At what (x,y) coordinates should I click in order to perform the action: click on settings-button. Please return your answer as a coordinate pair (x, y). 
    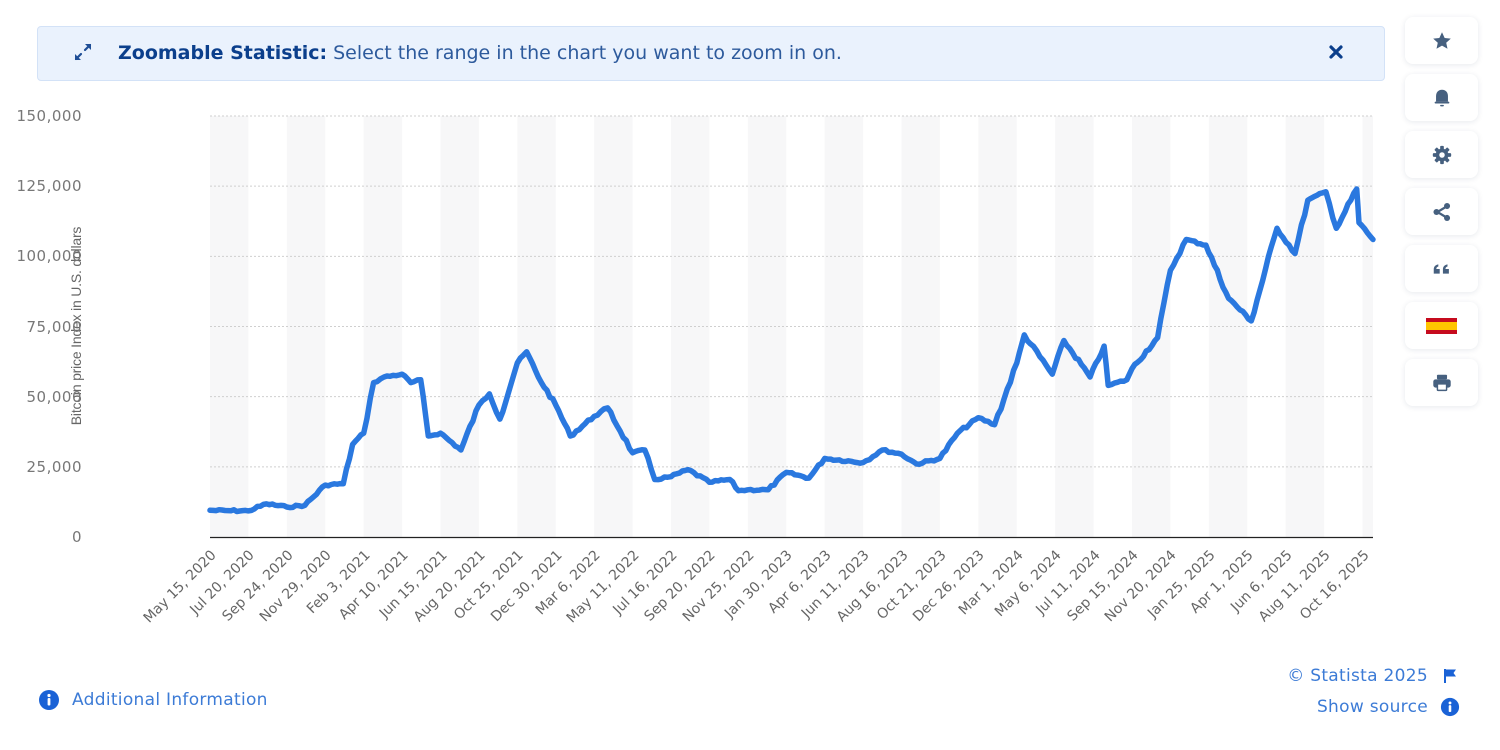
    Looking at the image, I should click on (1441, 154).